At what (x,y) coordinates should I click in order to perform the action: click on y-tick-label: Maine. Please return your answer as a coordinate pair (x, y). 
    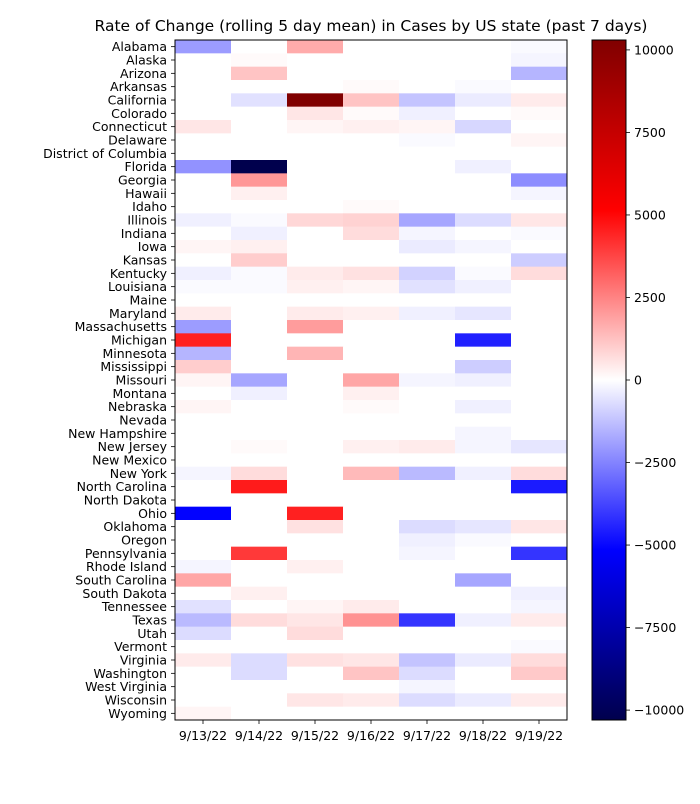
    Looking at the image, I should click on (148, 300).